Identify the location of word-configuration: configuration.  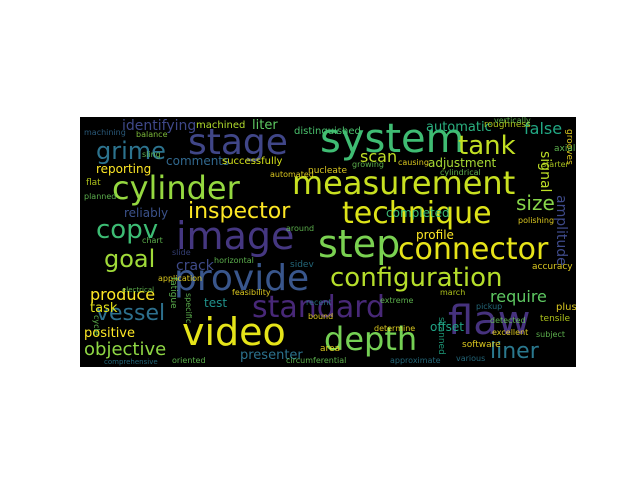
(416, 278).